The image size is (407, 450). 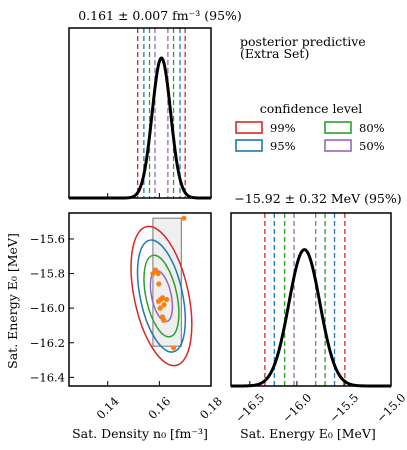 I want to click on legend-label-50: 50%, so click(x=372, y=146).